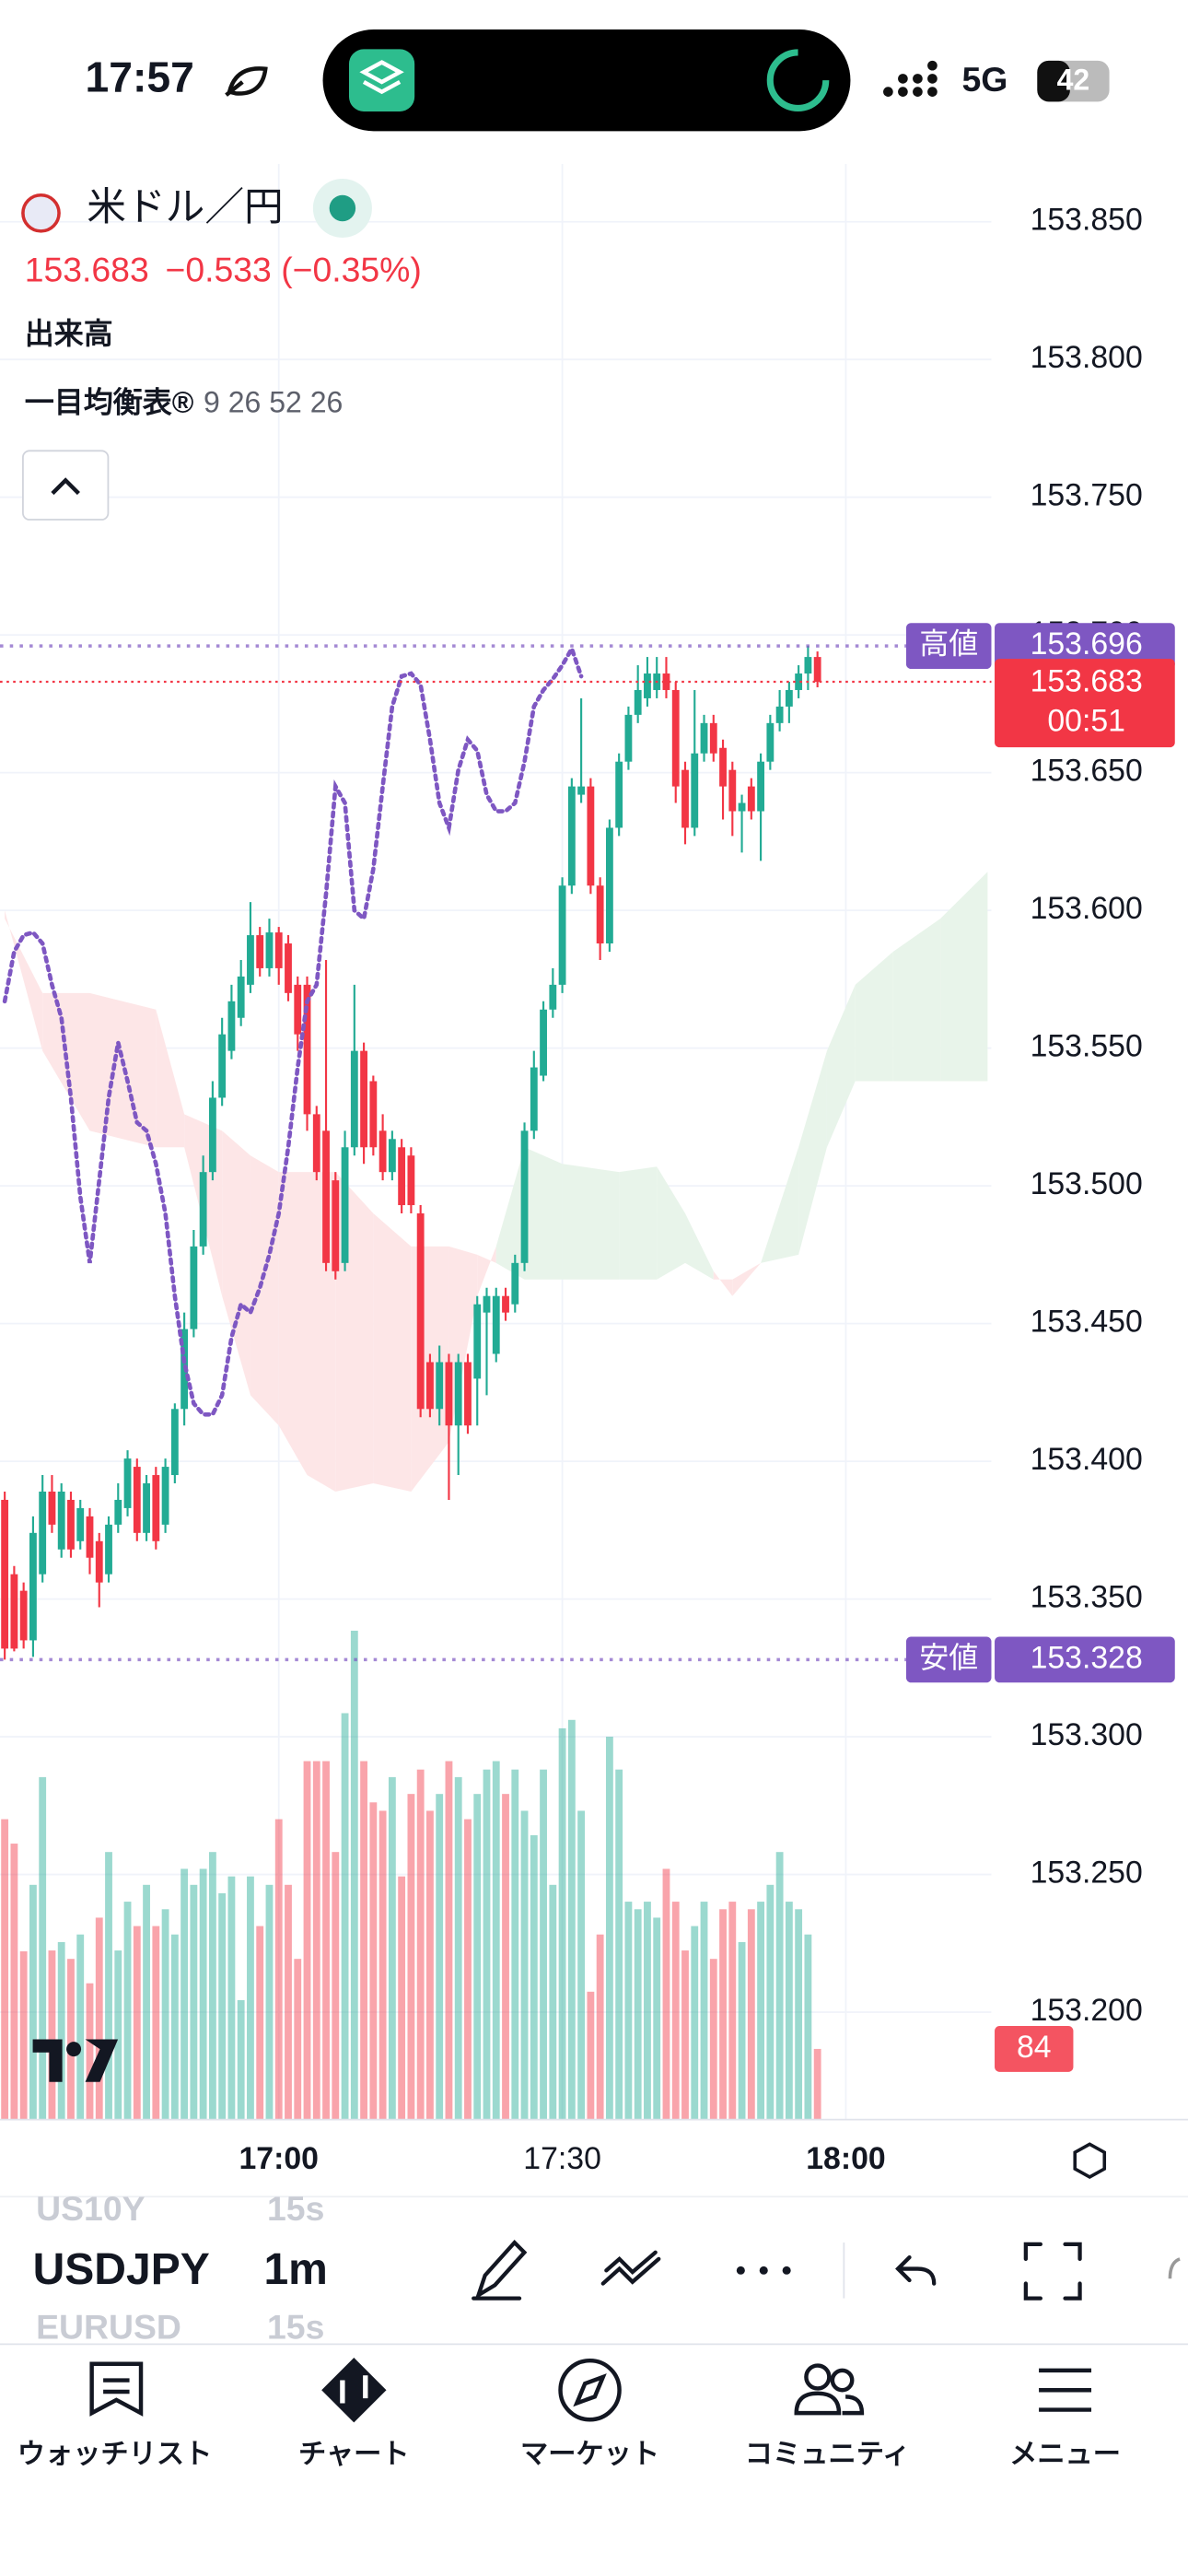  Describe the element at coordinates (1087, 771) in the screenshot. I see `y-tick-label: 153.650` at that location.